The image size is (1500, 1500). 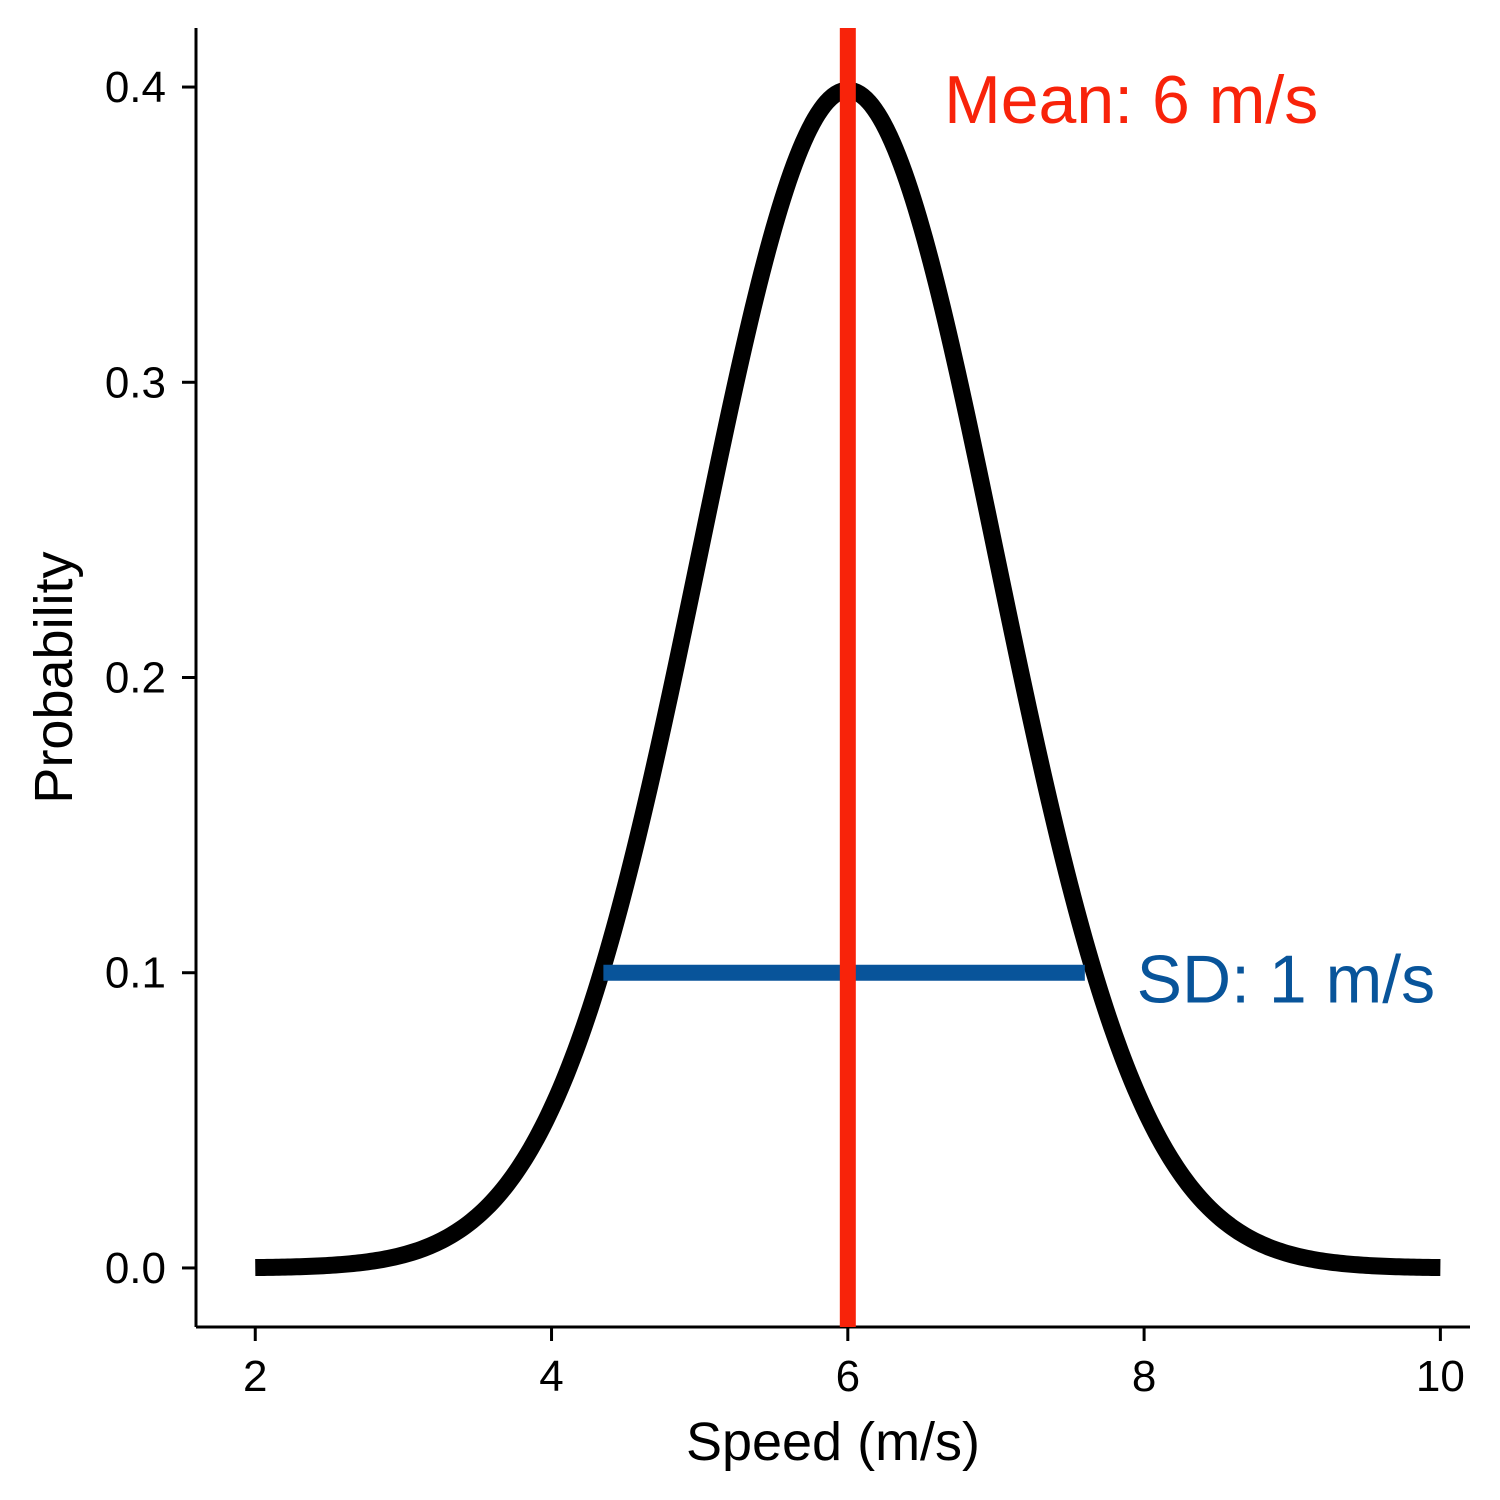 What do you see at coordinates (1144, 1376) in the screenshot?
I see `x-tick-label: 8` at bounding box center [1144, 1376].